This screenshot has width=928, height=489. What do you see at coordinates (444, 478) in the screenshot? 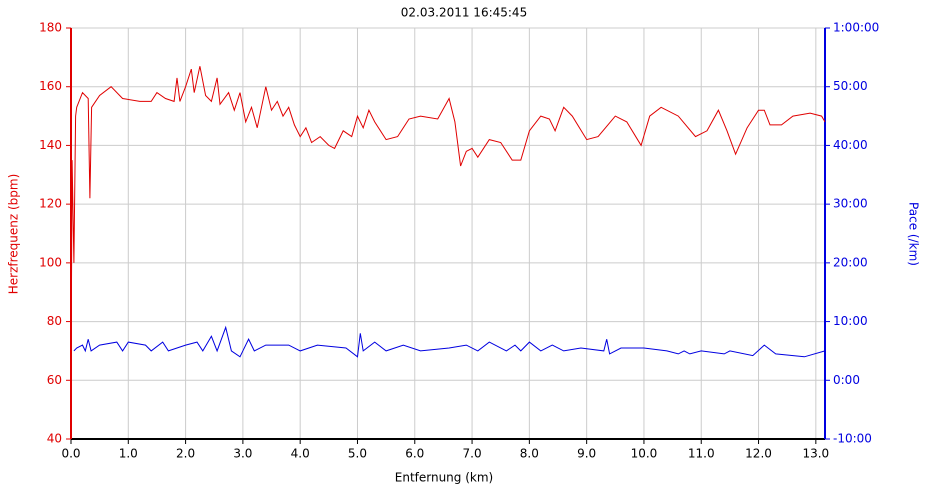
I see `x-axis-label: Entfernung (km)` at bounding box center [444, 478].